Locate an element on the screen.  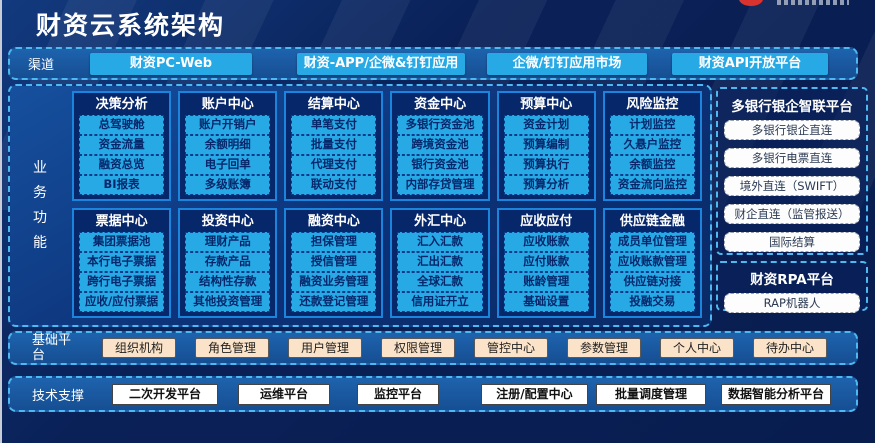
module-items: 多银行资金池 跨境资金池 银行资金池 内部存贷管理 is located at coordinates (439, 155).